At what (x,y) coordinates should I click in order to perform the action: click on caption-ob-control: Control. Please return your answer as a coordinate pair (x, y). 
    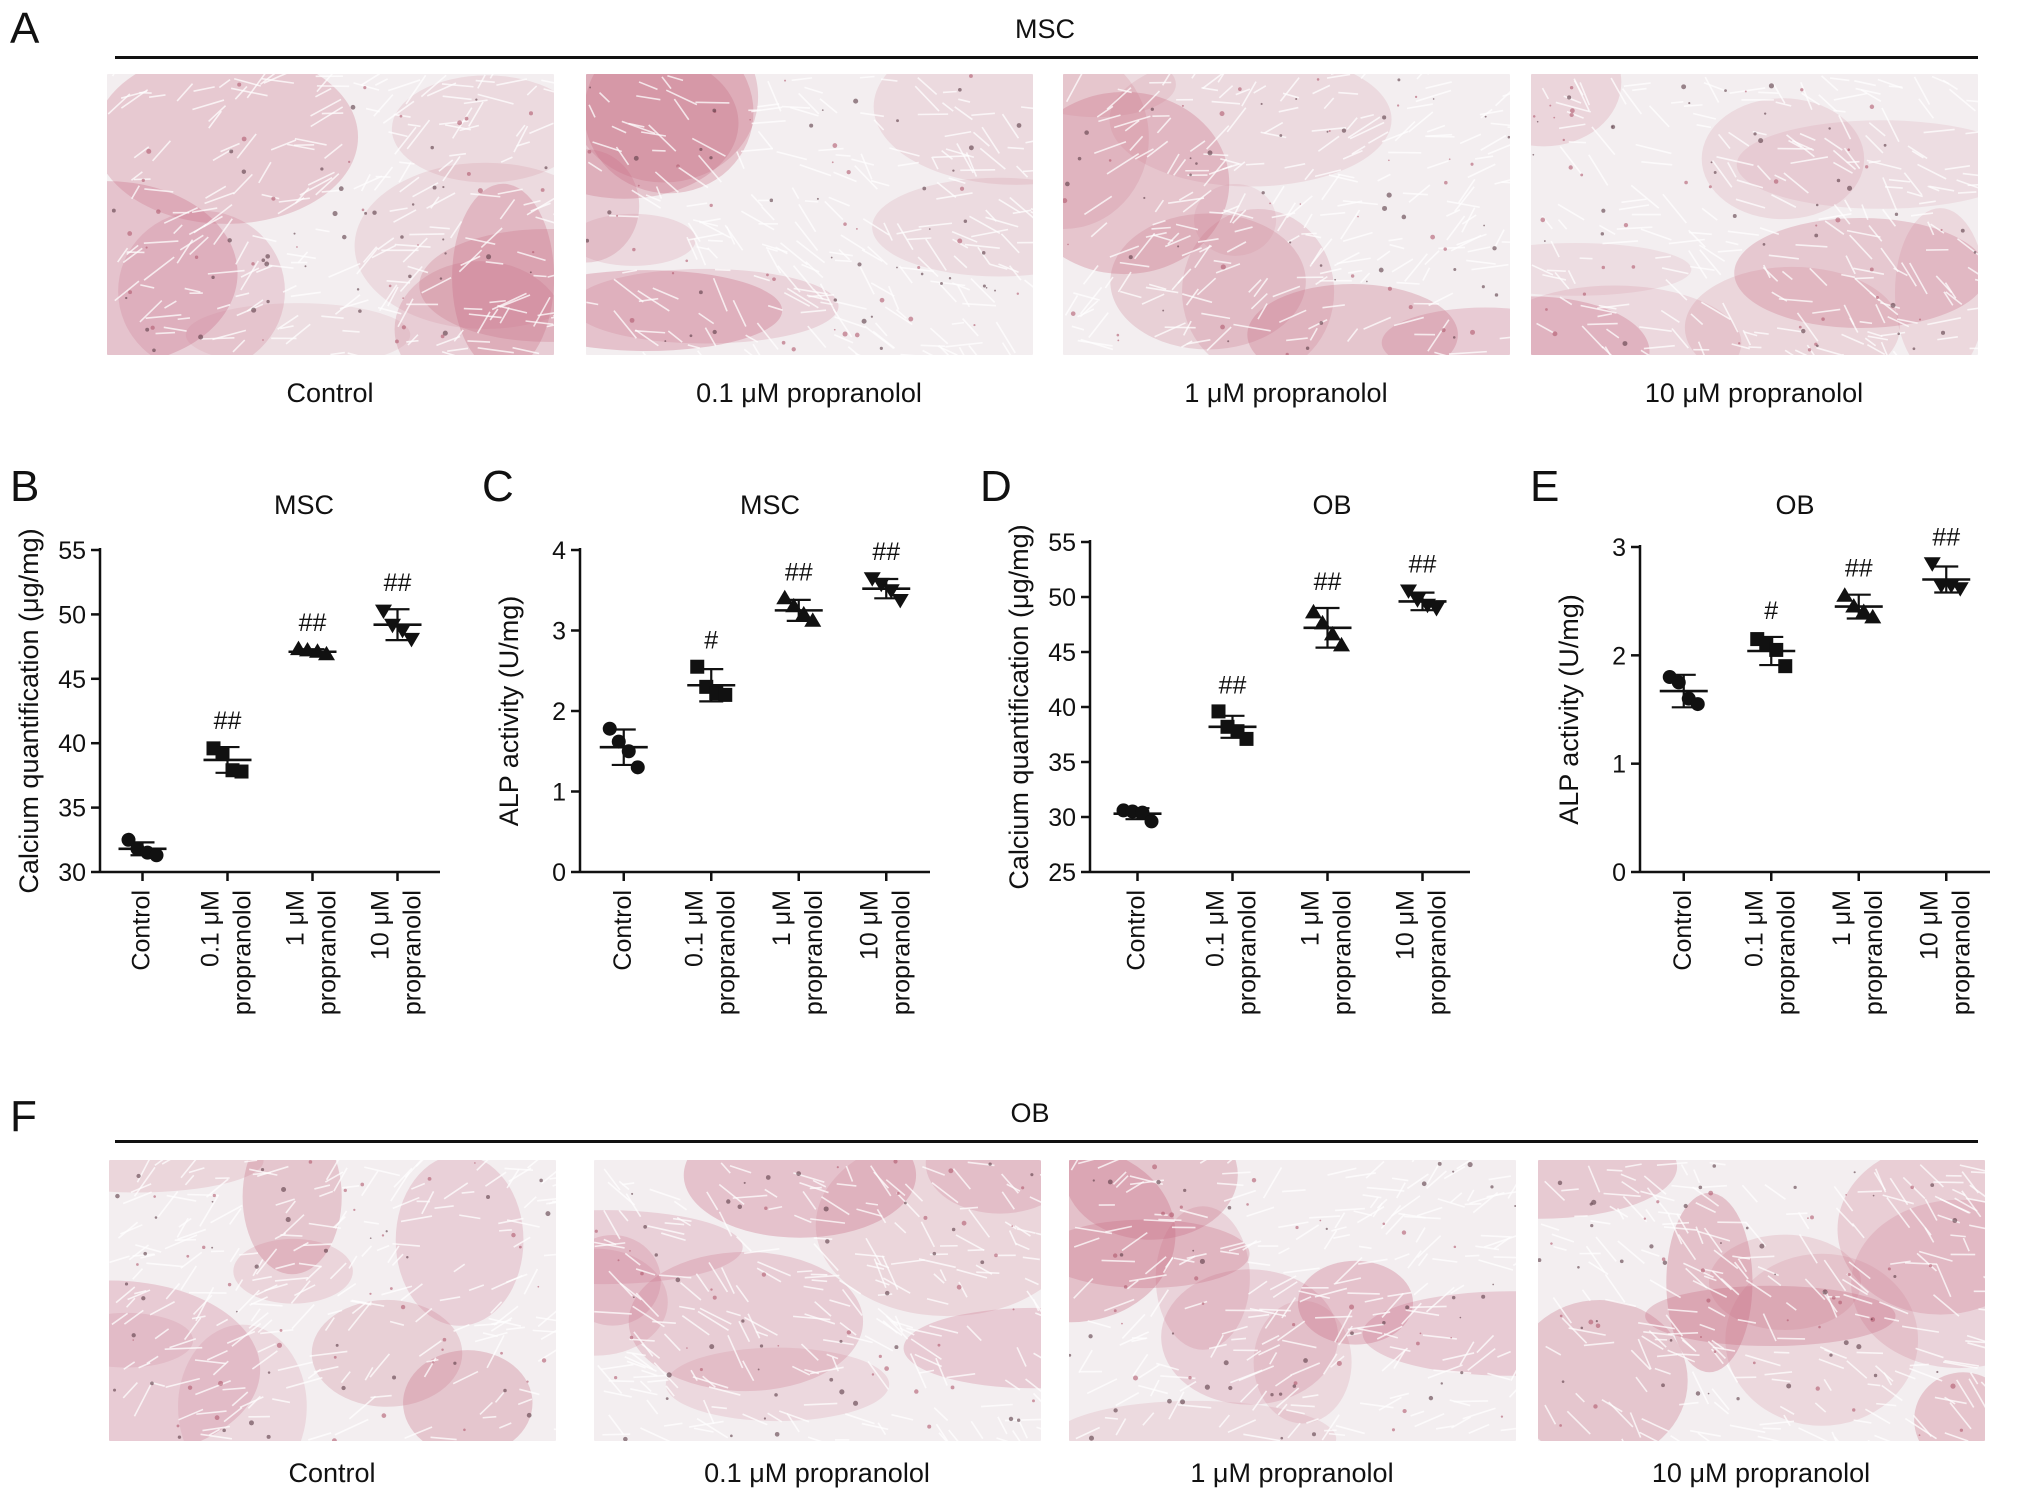
    Looking at the image, I should click on (332, 1473).